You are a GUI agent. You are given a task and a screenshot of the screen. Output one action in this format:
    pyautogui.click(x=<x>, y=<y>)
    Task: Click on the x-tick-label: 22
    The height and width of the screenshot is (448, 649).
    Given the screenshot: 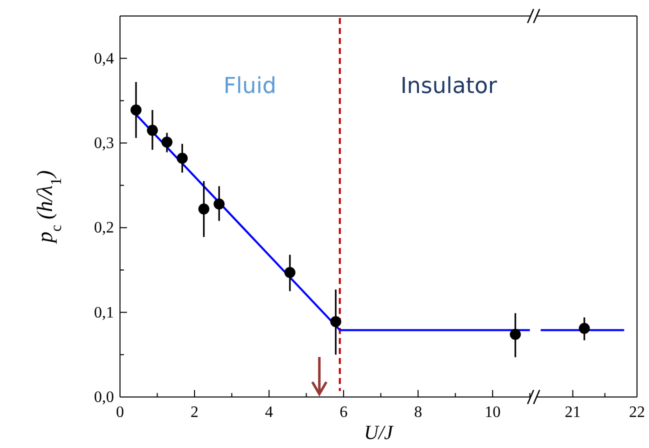 What is the action you would take?
    pyautogui.click(x=637, y=412)
    